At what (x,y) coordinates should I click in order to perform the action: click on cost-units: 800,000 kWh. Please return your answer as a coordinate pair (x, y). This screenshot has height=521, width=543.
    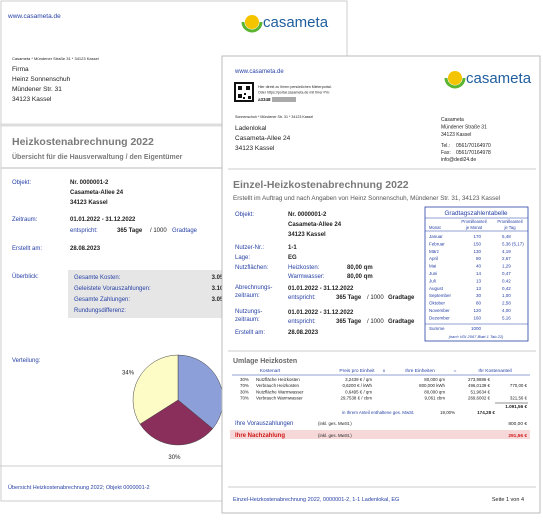
    Looking at the image, I should click on (432, 385).